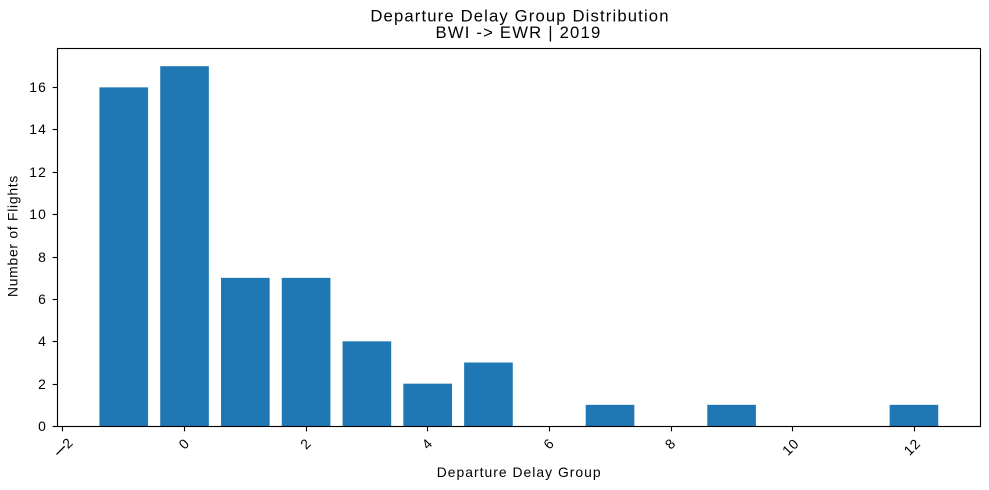 This screenshot has width=989, height=490. What do you see at coordinates (42, 426) in the screenshot?
I see `svg-text: 0` at bounding box center [42, 426].